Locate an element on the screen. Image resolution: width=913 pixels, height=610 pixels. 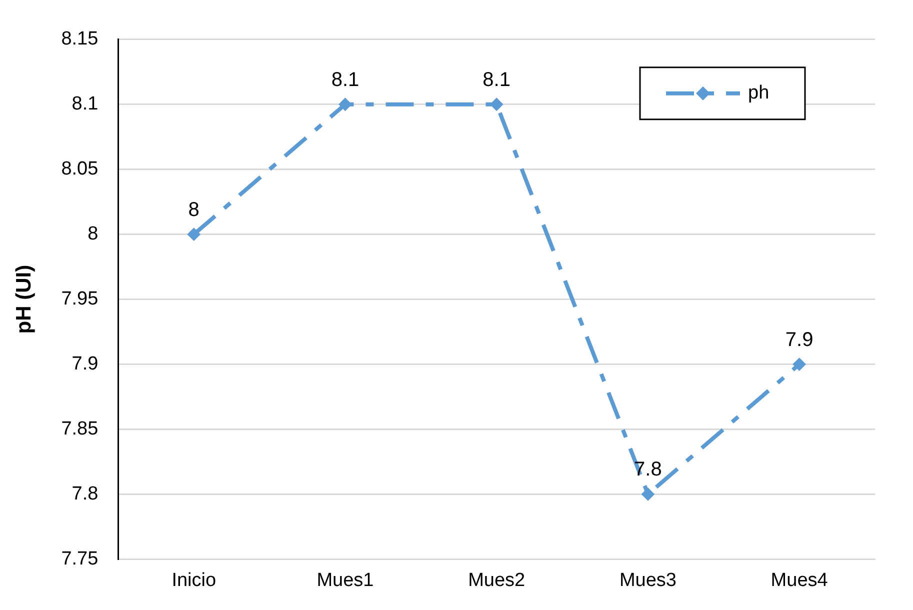
y-tick-label: 7.9 is located at coordinates (85, 364).